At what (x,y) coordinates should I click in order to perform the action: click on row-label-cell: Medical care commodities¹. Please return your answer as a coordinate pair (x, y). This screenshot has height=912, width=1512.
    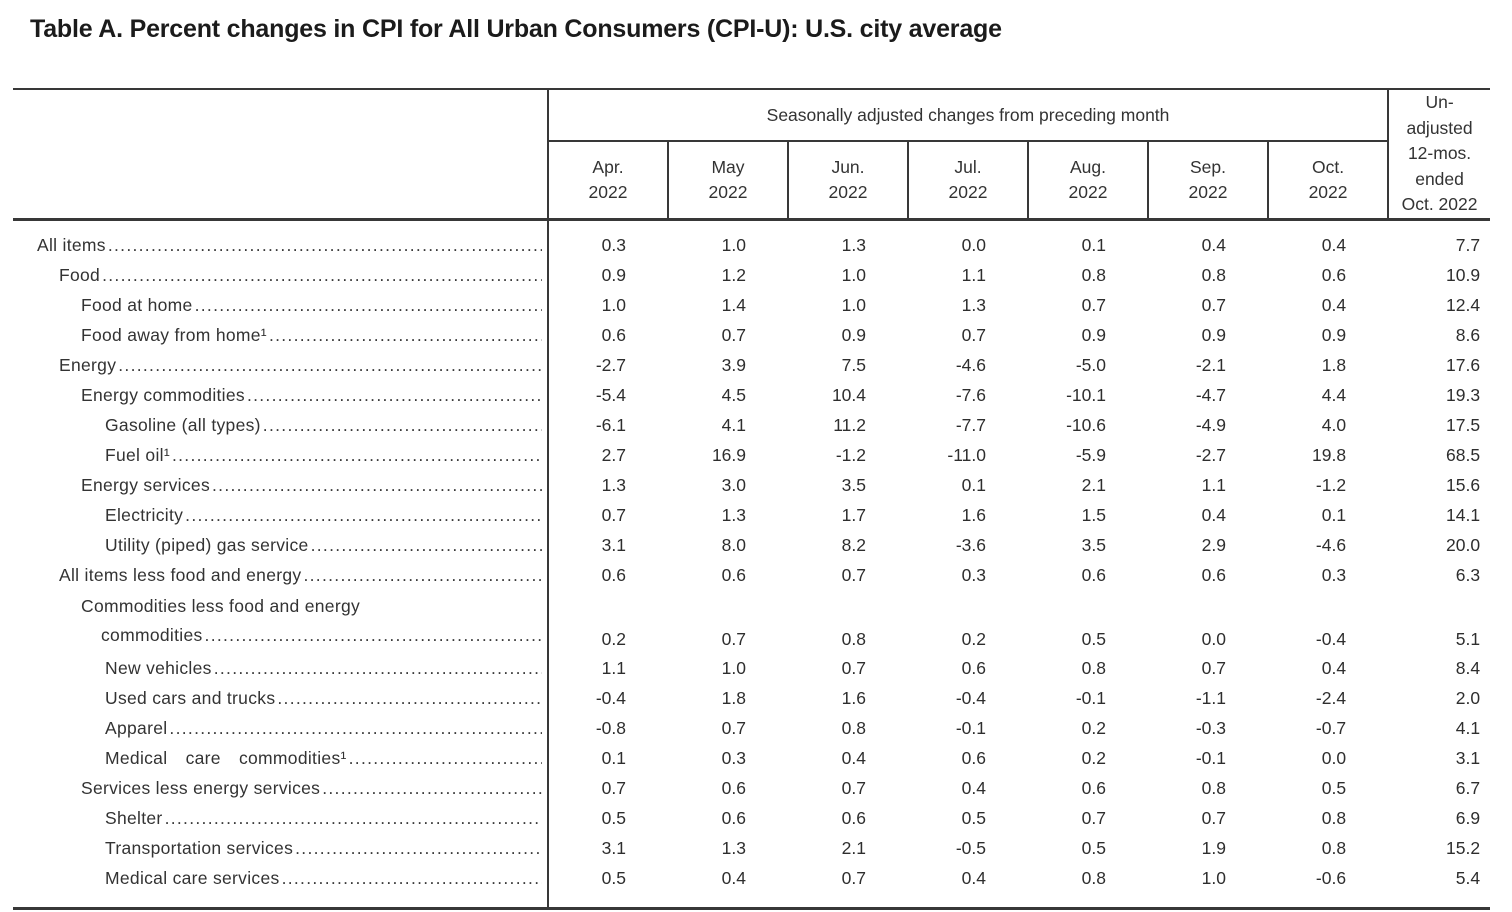
    Looking at the image, I should click on (281, 758).